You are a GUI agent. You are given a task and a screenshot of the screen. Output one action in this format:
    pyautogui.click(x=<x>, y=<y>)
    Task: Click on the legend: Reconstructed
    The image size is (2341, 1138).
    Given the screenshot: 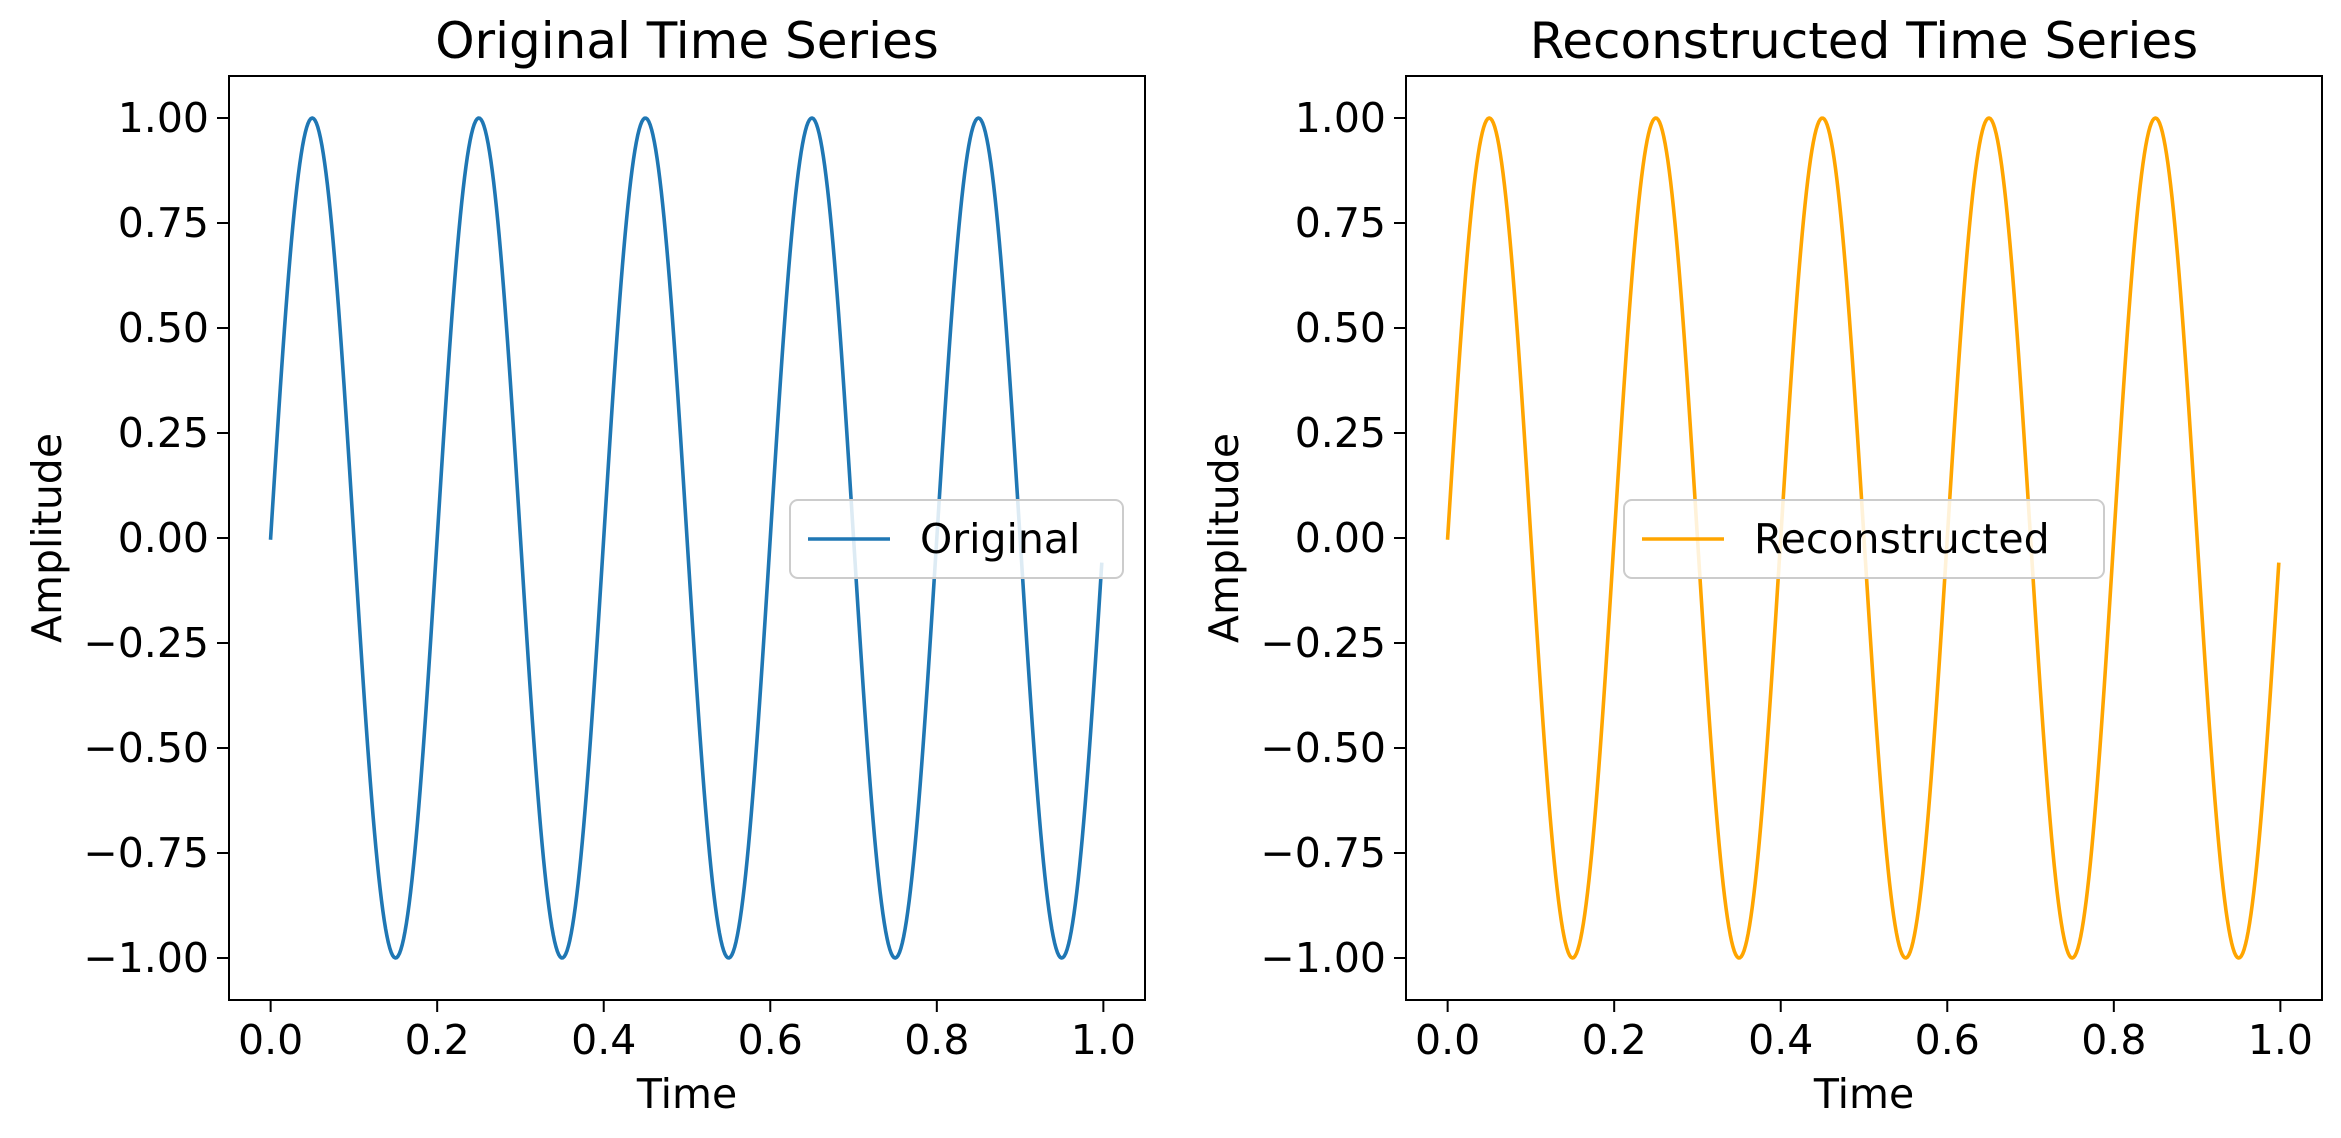 What is the action you would take?
    pyautogui.click(x=1864, y=539)
    